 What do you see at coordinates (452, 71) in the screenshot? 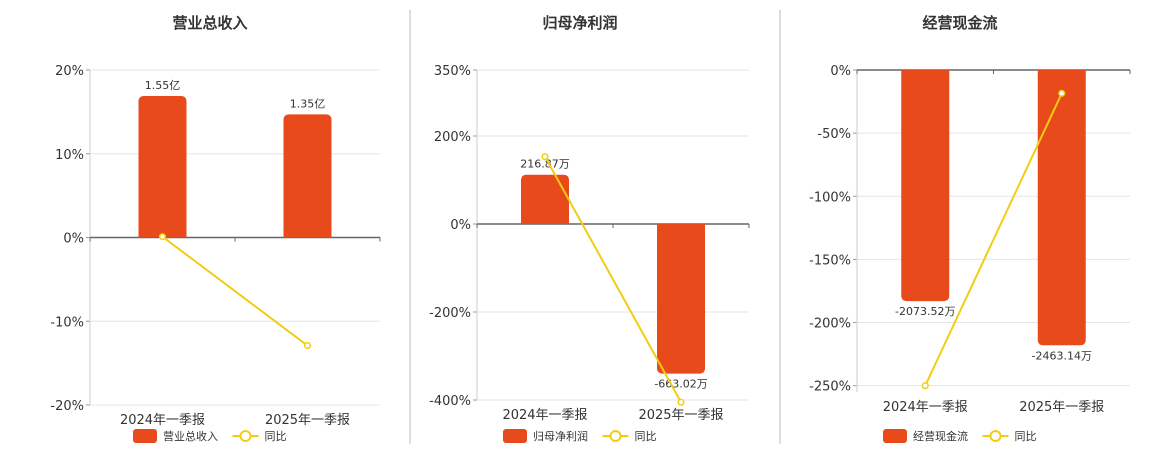
I see `y-tick-label: 350%` at bounding box center [452, 71].